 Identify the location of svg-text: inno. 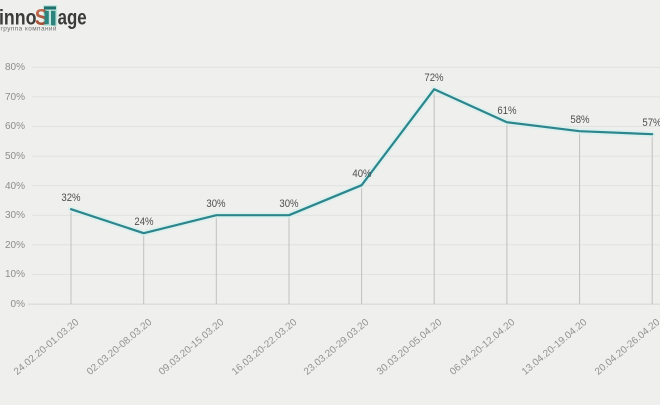
(18, 17).